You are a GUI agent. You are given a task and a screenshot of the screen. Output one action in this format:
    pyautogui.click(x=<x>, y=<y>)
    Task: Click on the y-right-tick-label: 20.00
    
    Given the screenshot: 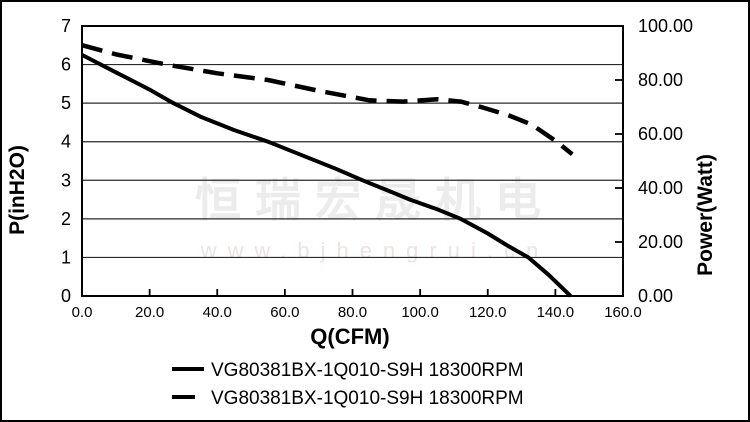 What is the action you would take?
    pyautogui.click(x=660, y=242)
    